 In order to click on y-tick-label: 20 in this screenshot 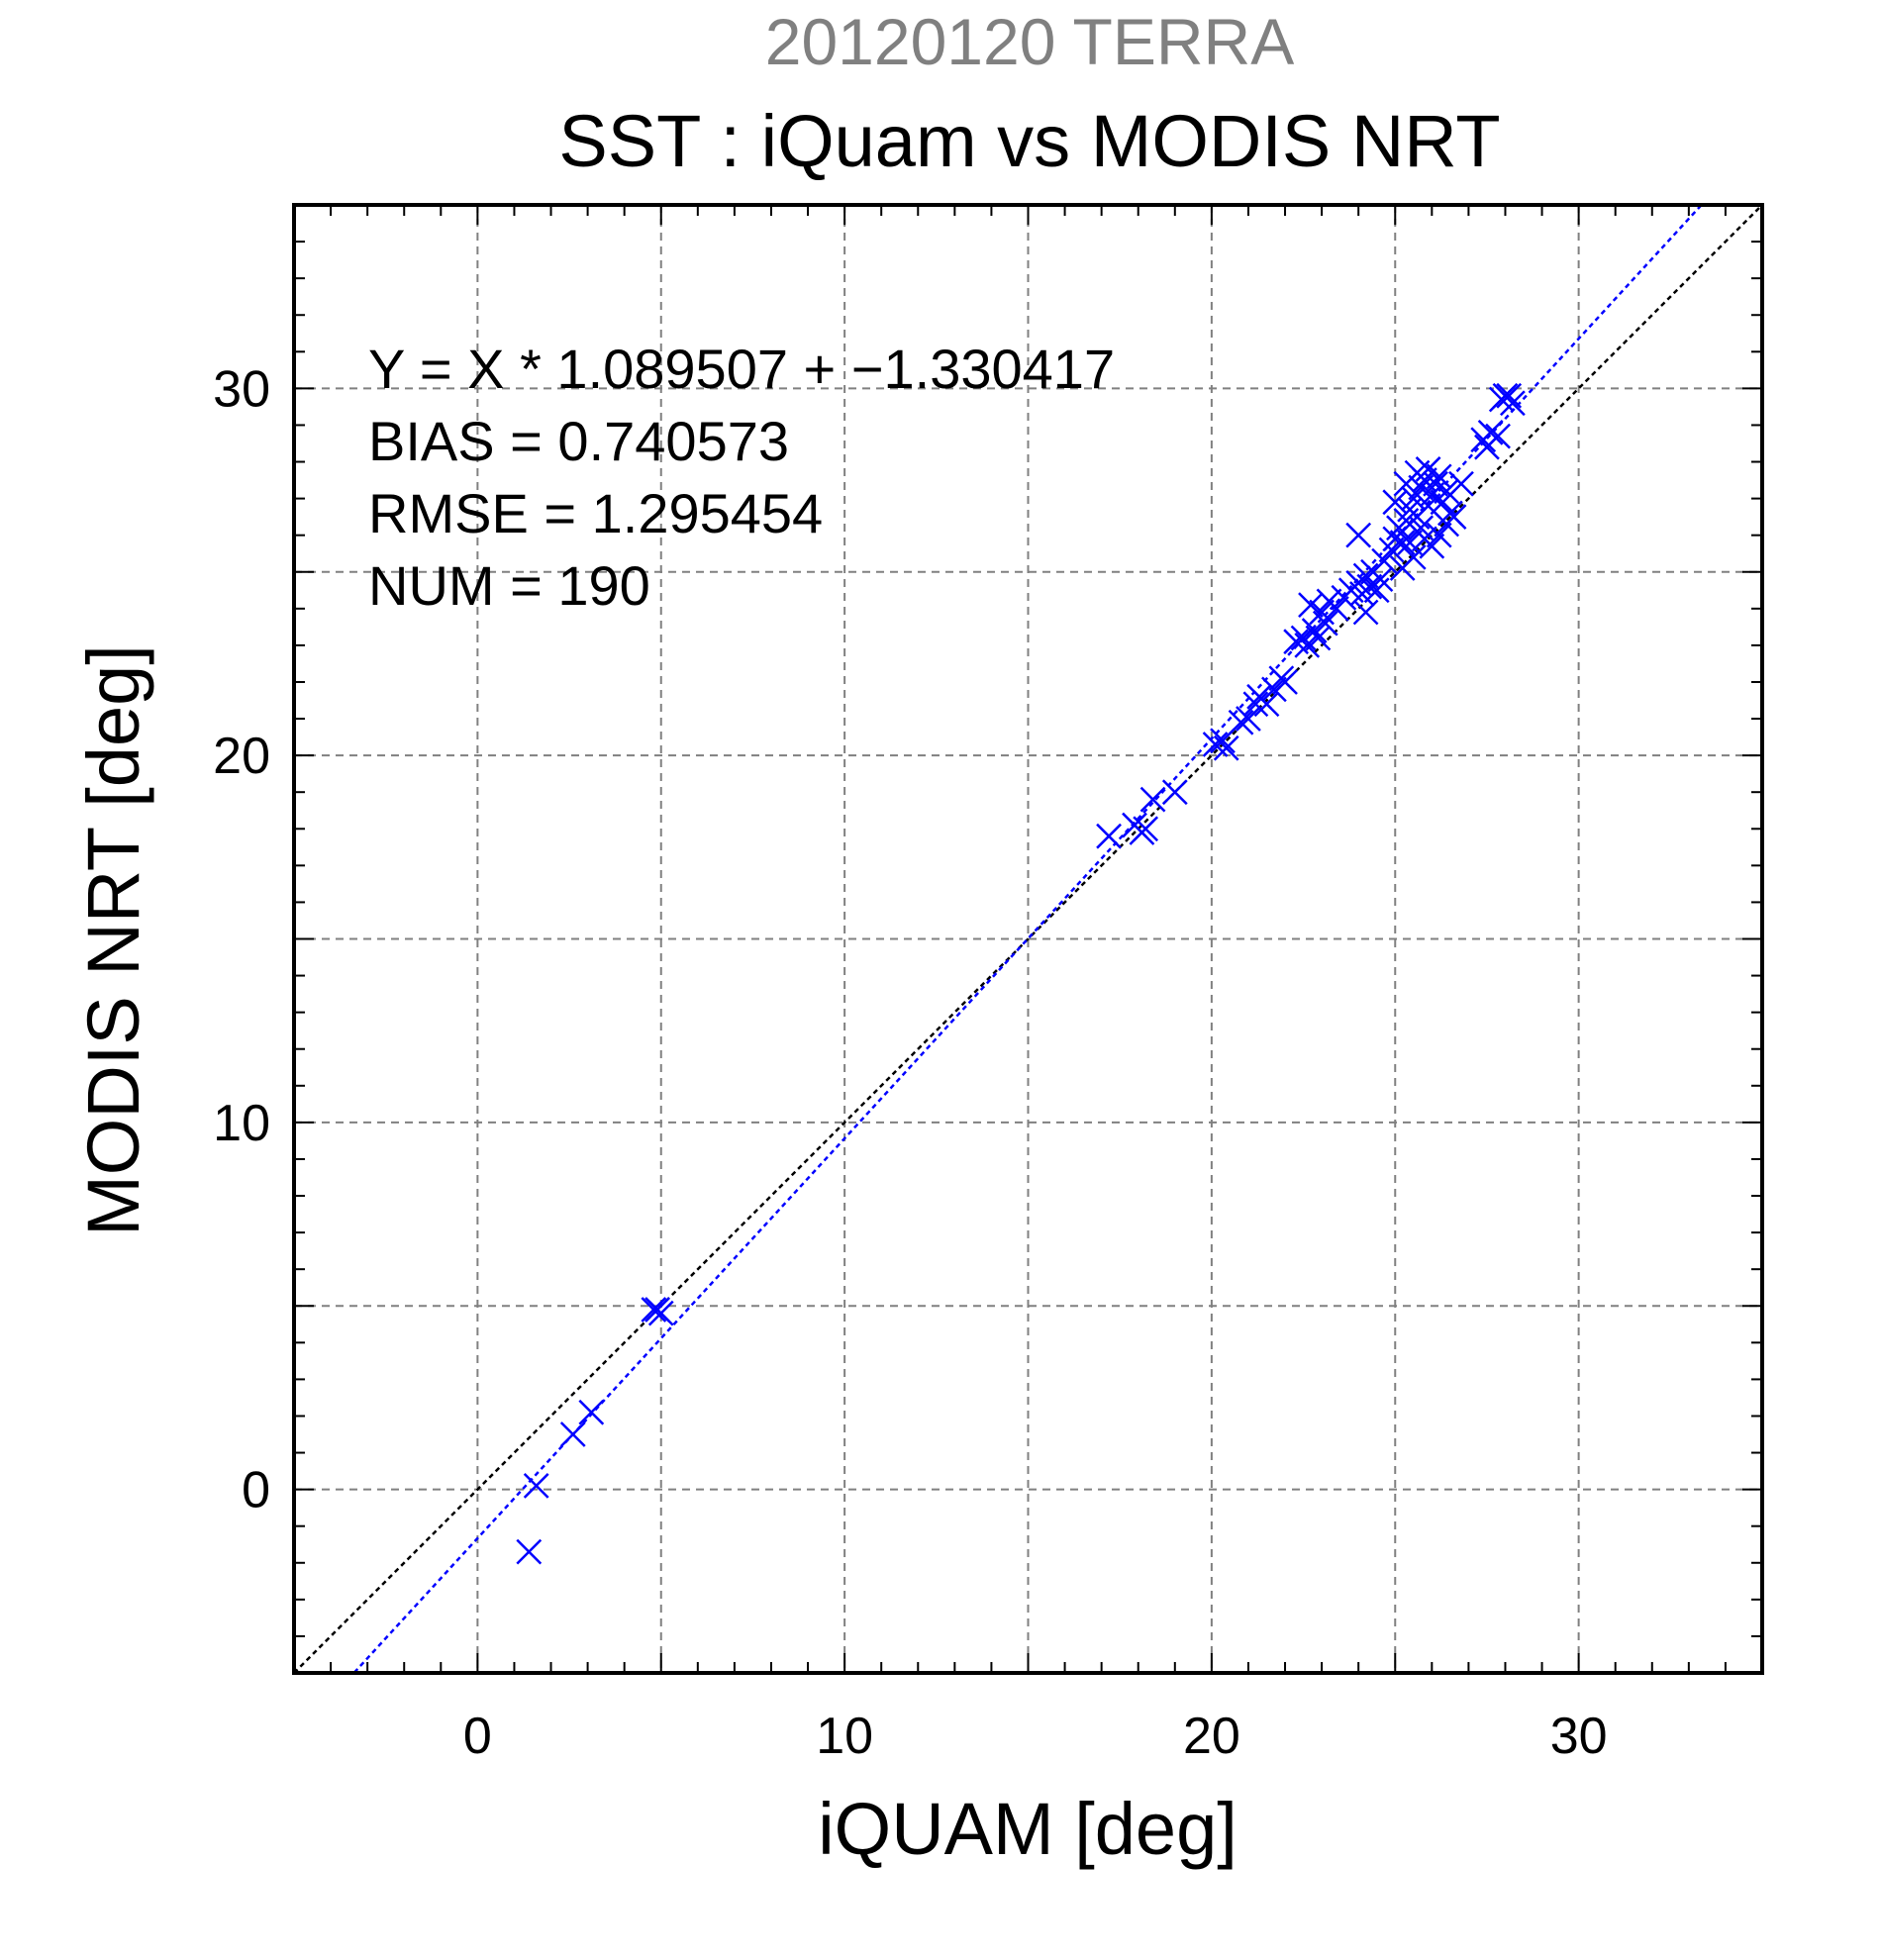, I will do `click(242, 756)`.